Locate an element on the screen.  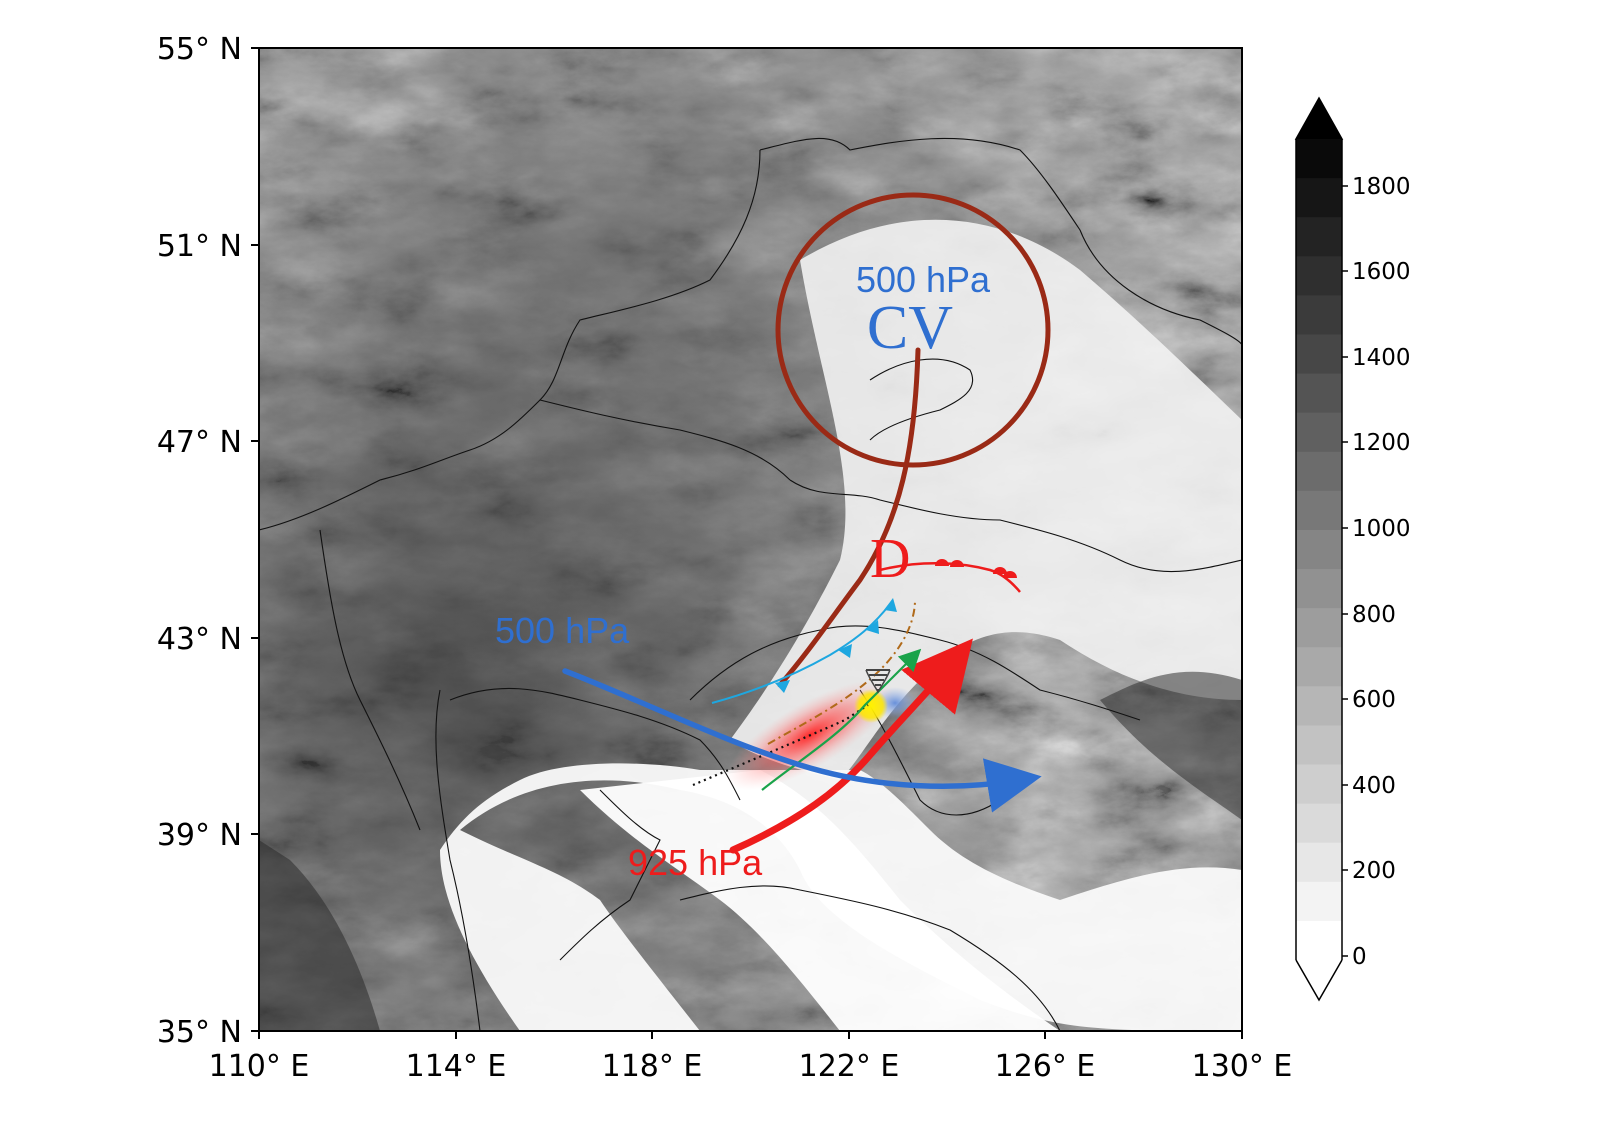
upper-level-jet-500-arrow is located at coordinates (802, 740).